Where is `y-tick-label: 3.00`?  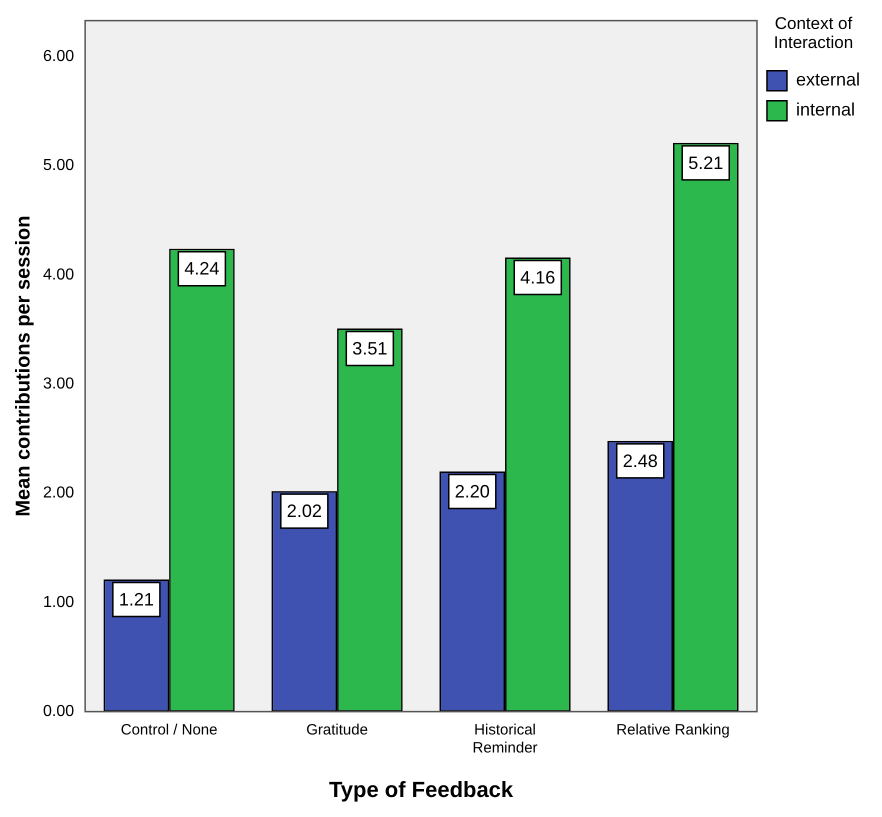 y-tick-label: 3.00 is located at coordinates (58, 384).